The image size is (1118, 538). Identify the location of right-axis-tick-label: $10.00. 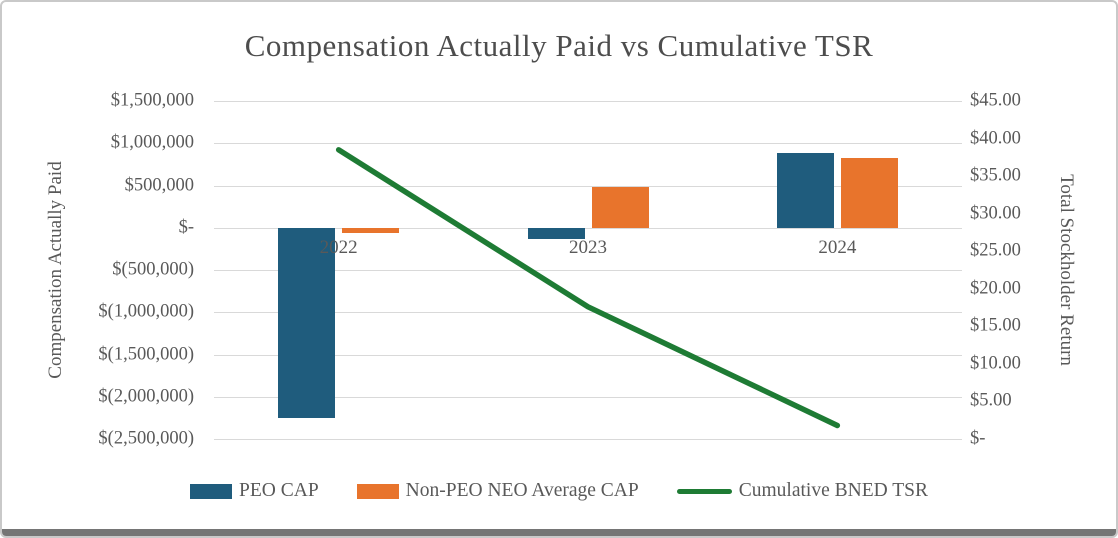
(995, 363).